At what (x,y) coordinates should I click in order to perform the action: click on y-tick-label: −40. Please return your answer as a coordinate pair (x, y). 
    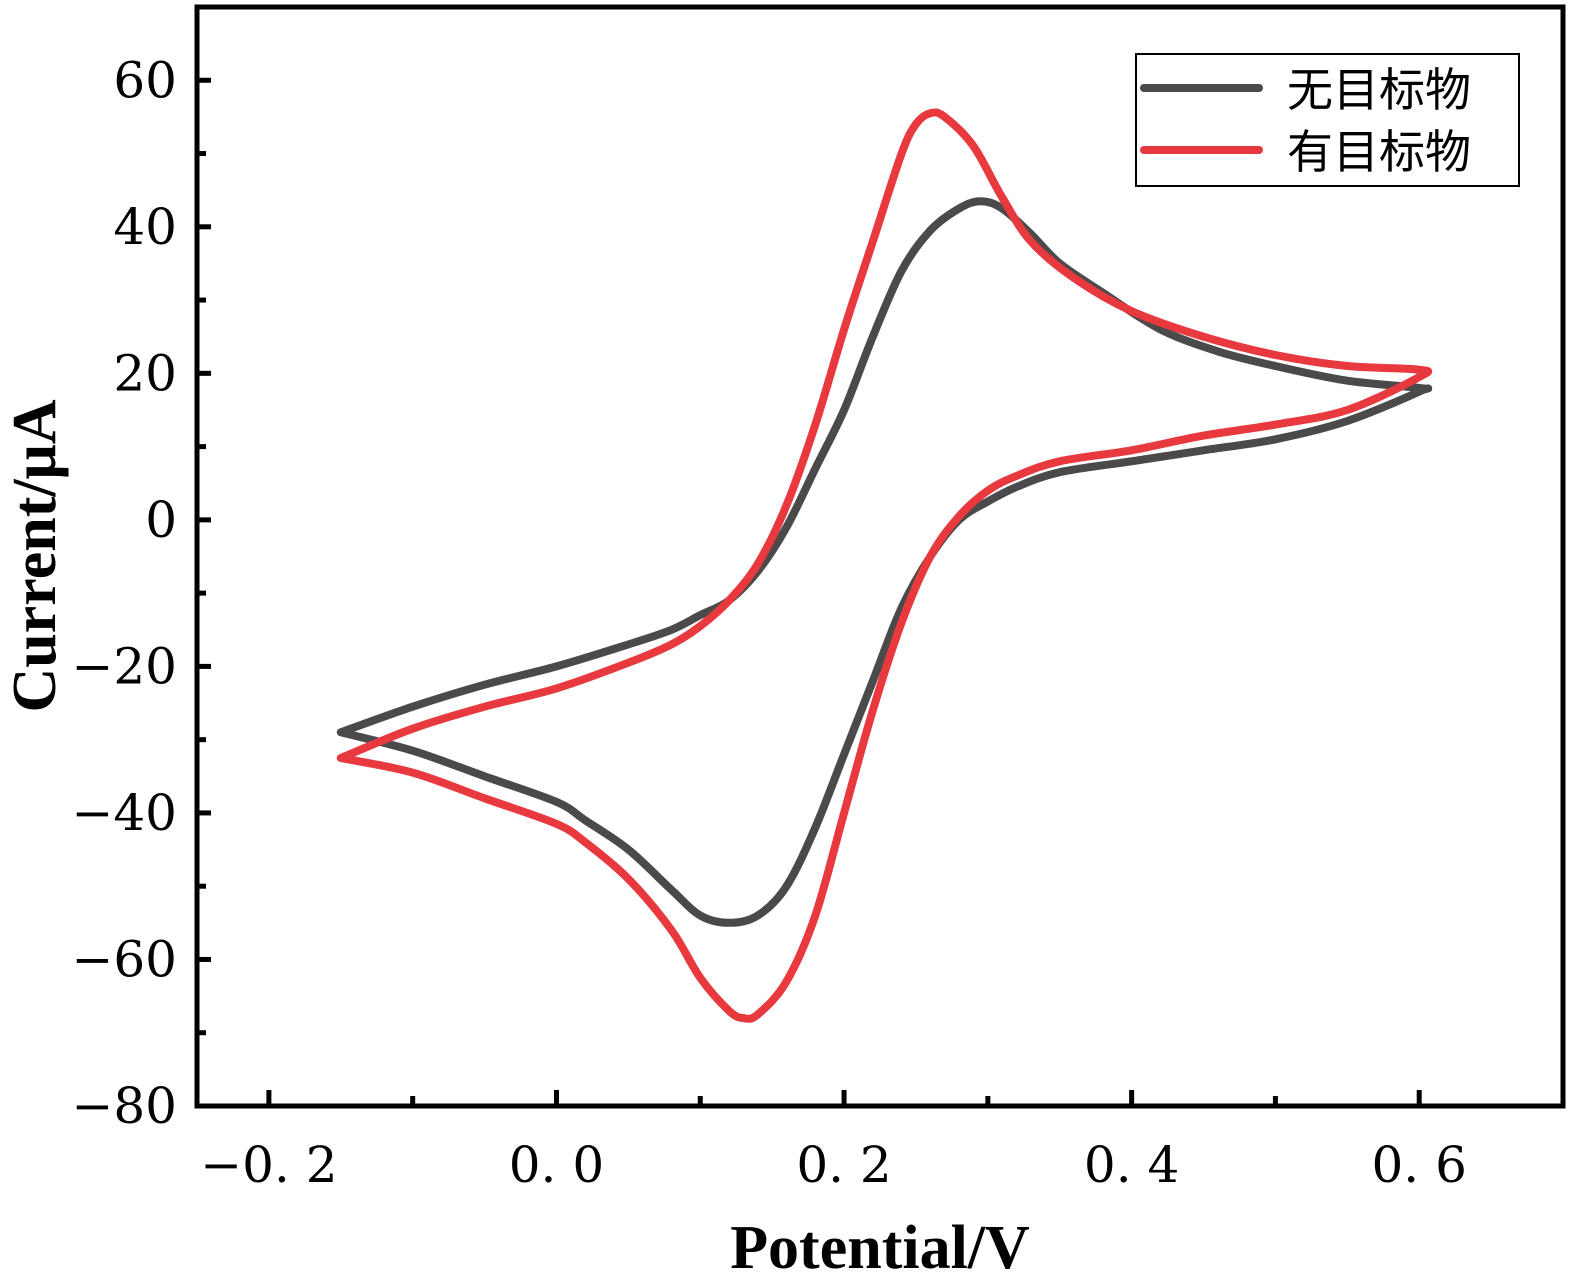
    Looking at the image, I should click on (124, 813).